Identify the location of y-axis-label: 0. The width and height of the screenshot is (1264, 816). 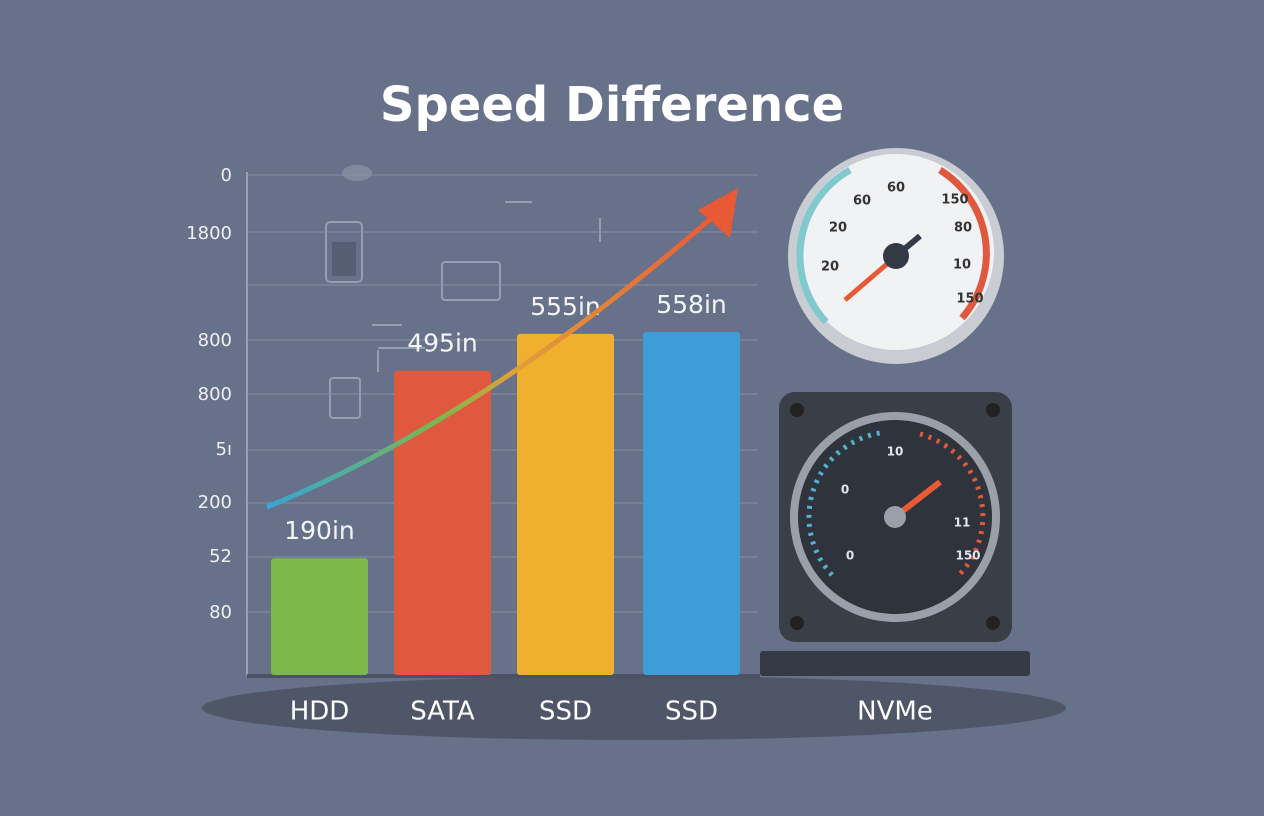
(226, 175).